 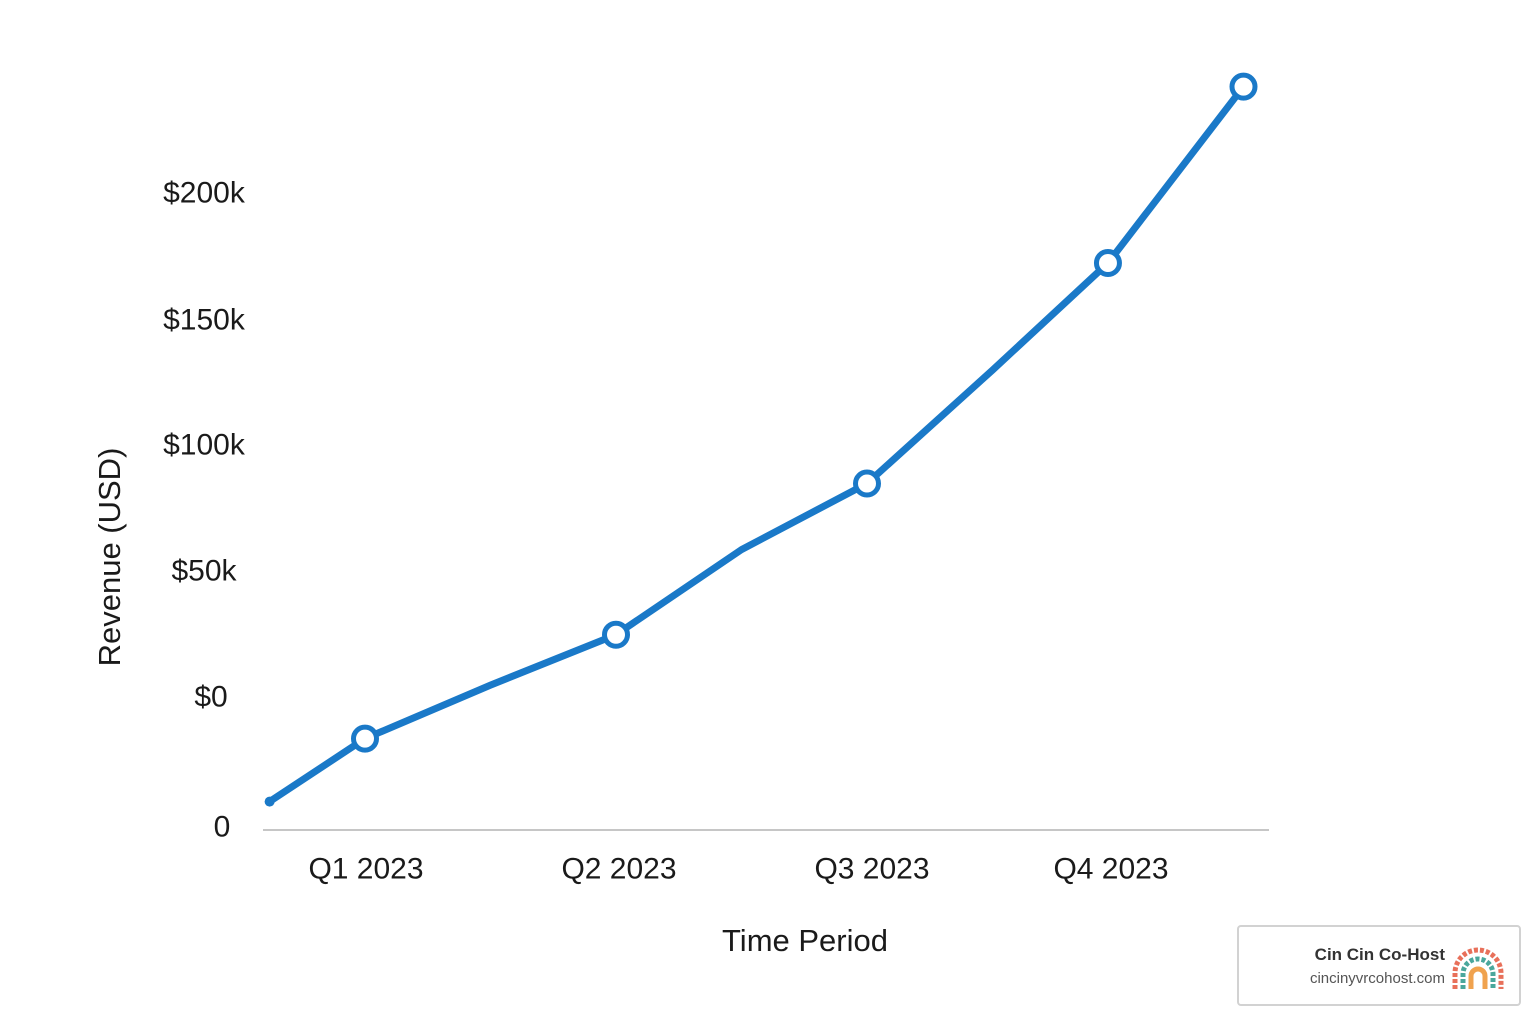 I want to click on x-tick-label: Q3 2023, so click(x=871, y=869).